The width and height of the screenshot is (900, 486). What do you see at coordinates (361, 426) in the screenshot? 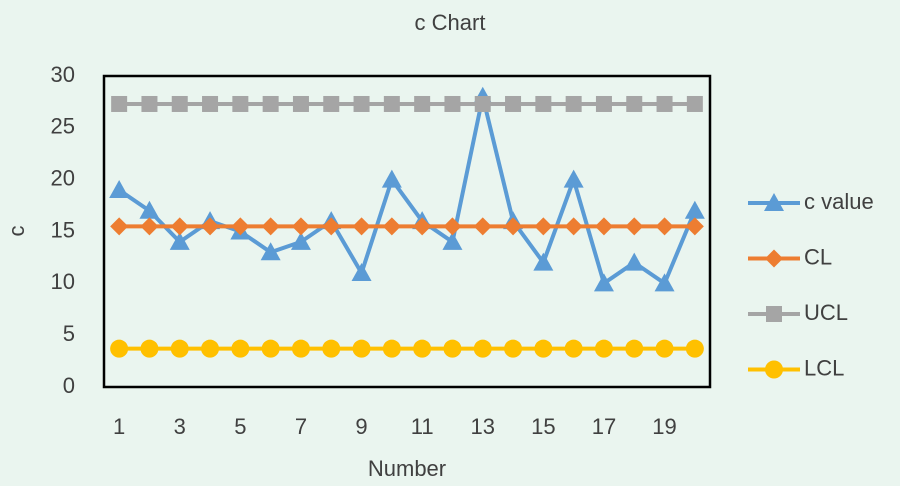
I see `x-tick-label: 9` at bounding box center [361, 426].